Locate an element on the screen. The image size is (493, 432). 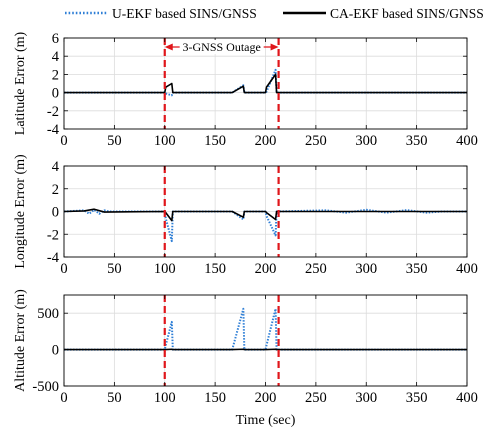
legend-label-ca-ekf: CA-EKF based SINS/GNSS is located at coordinates (407, 13).